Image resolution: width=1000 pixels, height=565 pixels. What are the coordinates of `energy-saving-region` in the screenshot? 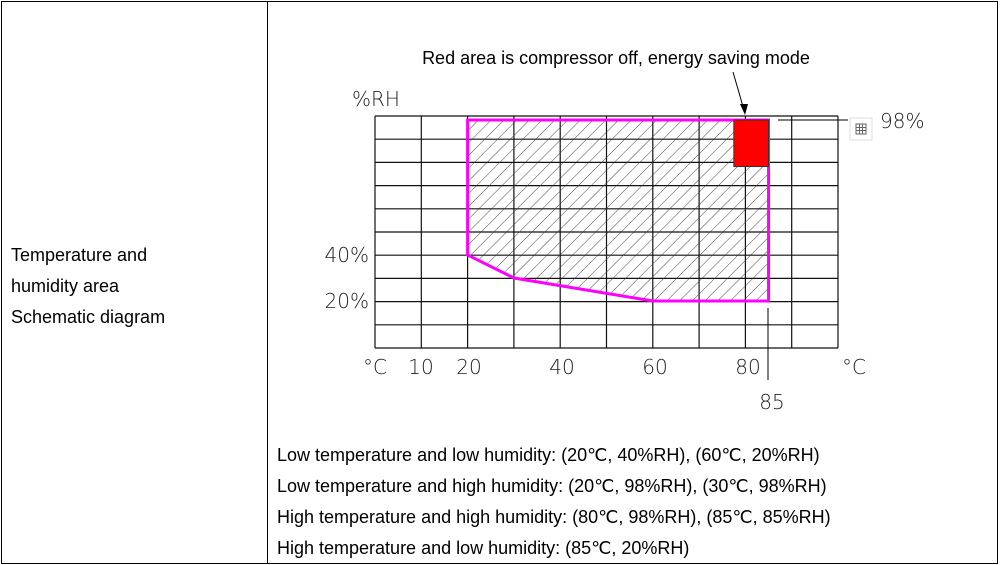 It's located at (751, 143).